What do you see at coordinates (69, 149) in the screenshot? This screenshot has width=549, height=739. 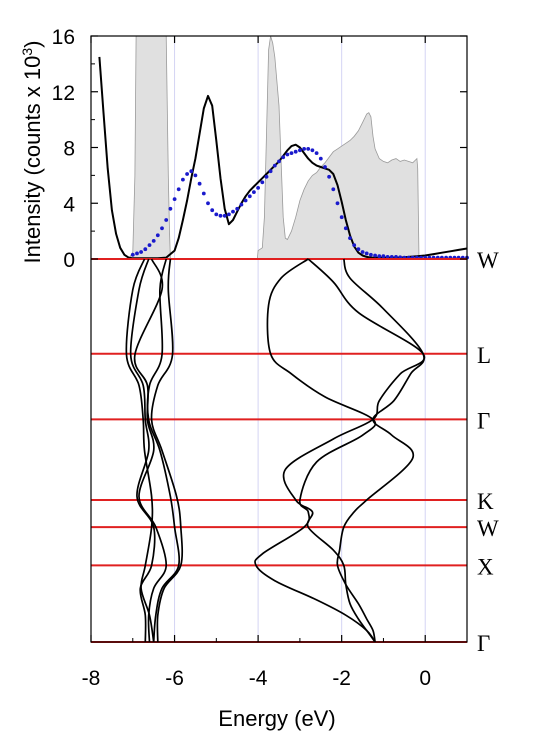 I see `y-tick-label-2: 8` at bounding box center [69, 149].